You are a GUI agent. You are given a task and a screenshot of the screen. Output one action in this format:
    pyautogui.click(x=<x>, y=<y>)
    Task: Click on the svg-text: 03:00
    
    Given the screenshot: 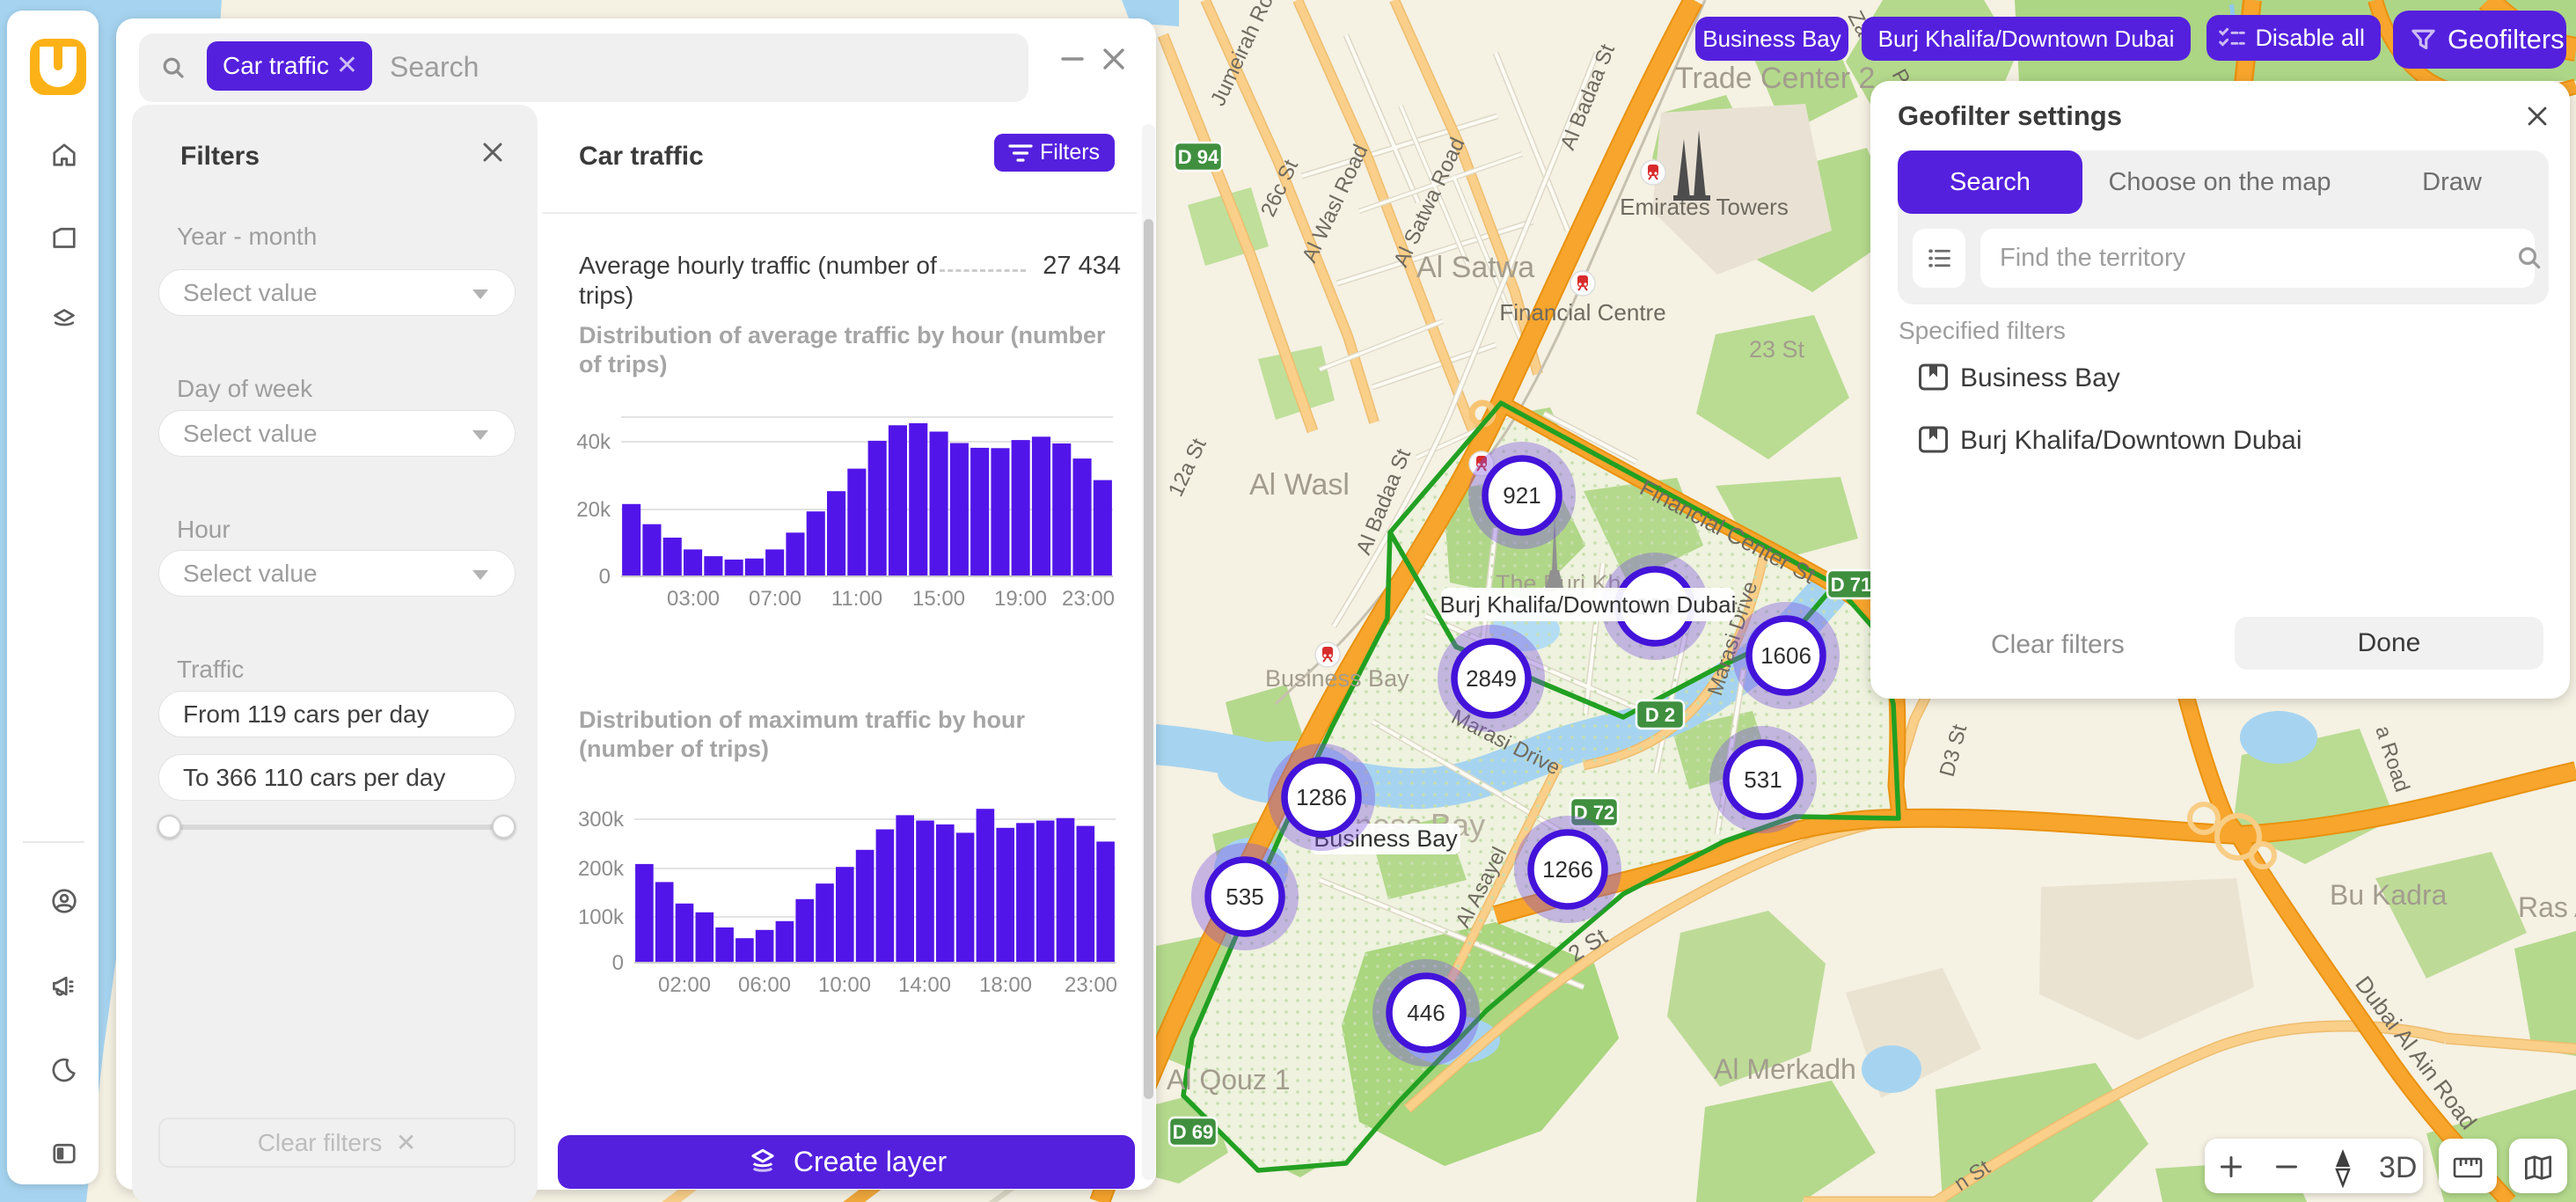 What is the action you would take?
    pyautogui.click(x=693, y=599)
    